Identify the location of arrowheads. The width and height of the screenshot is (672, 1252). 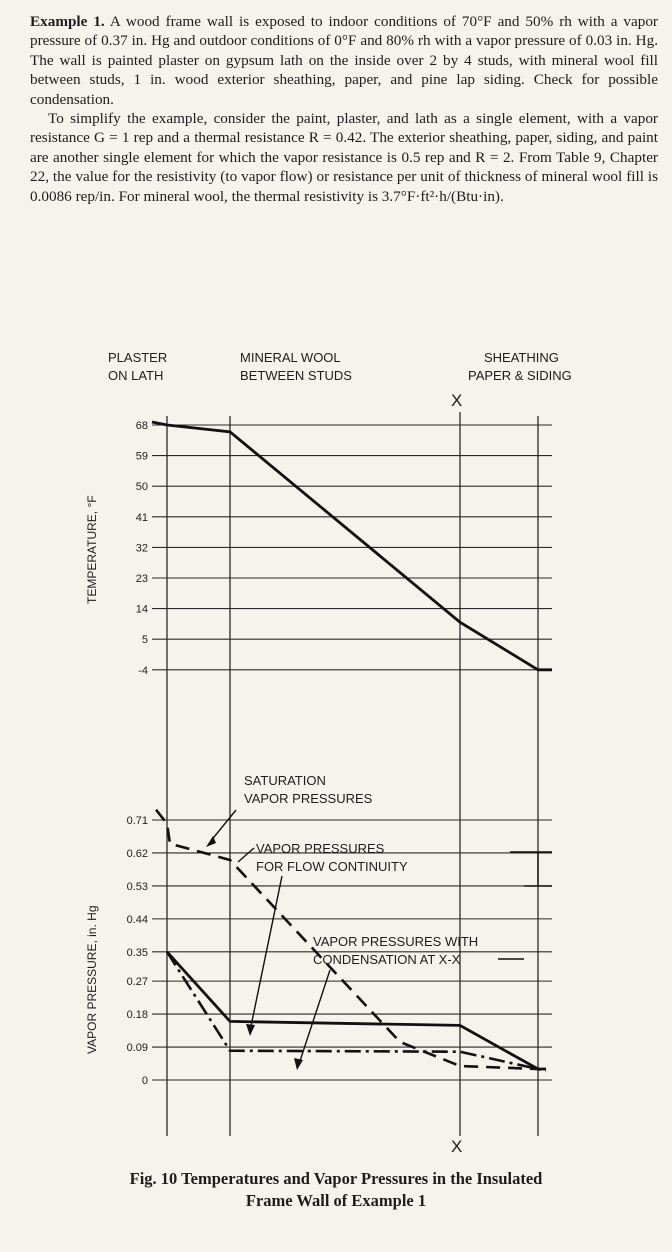
(254, 953).